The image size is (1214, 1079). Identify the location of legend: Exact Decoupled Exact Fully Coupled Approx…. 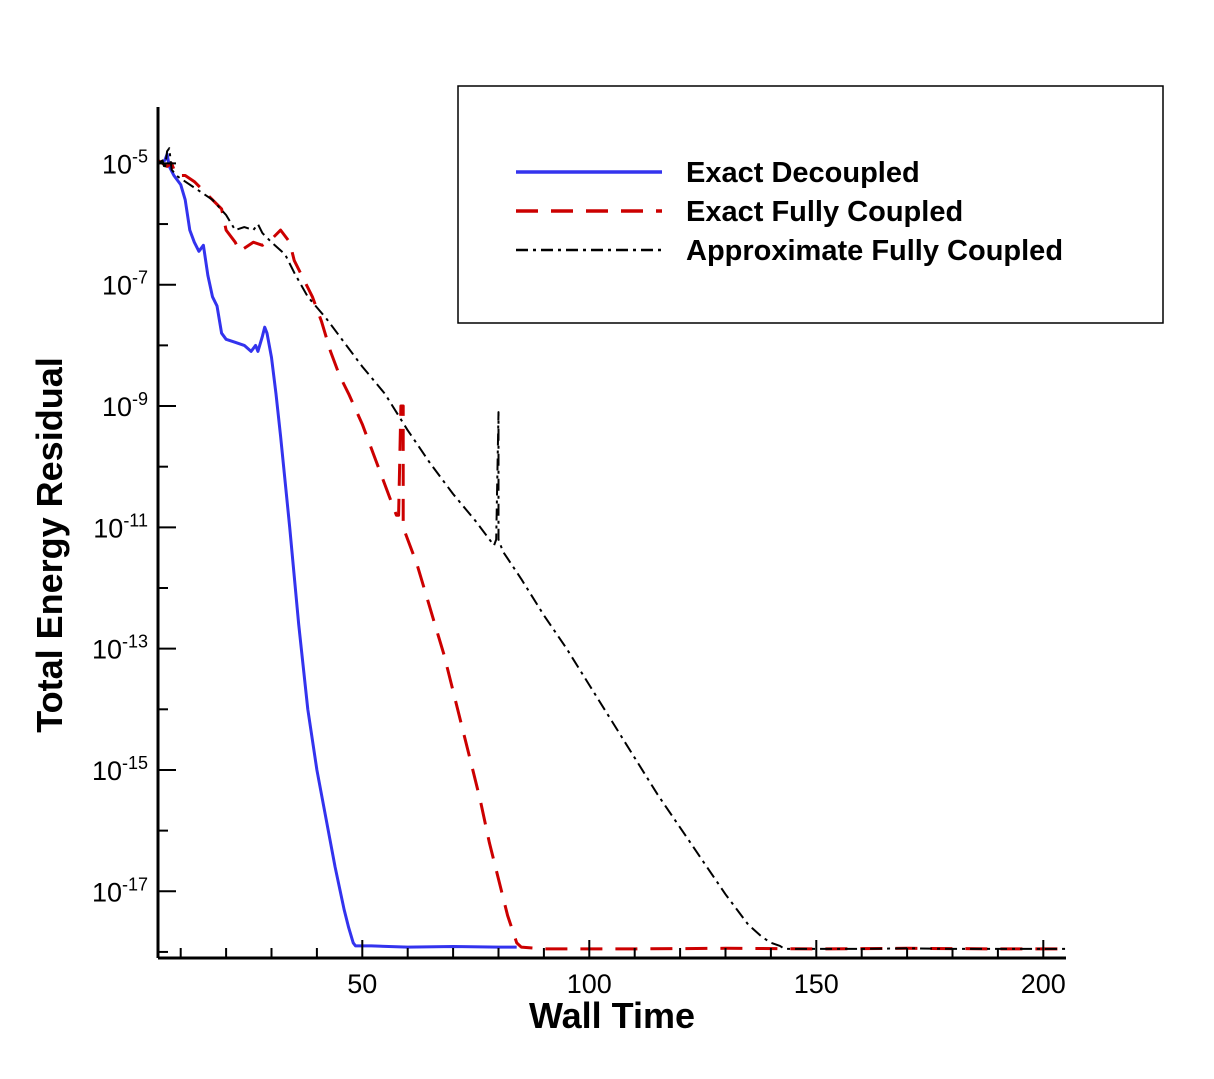
(810, 204).